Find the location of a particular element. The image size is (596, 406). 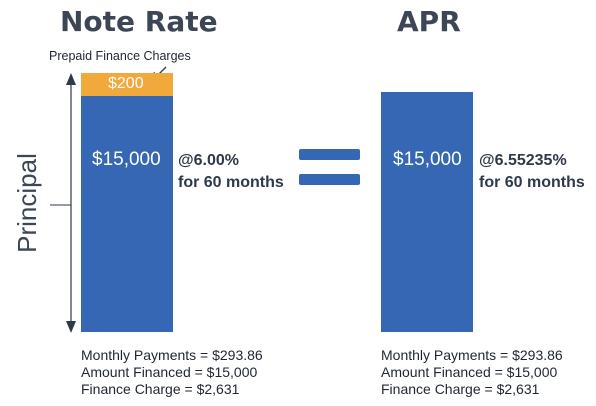

equals-icon is located at coordinates (329, 167).